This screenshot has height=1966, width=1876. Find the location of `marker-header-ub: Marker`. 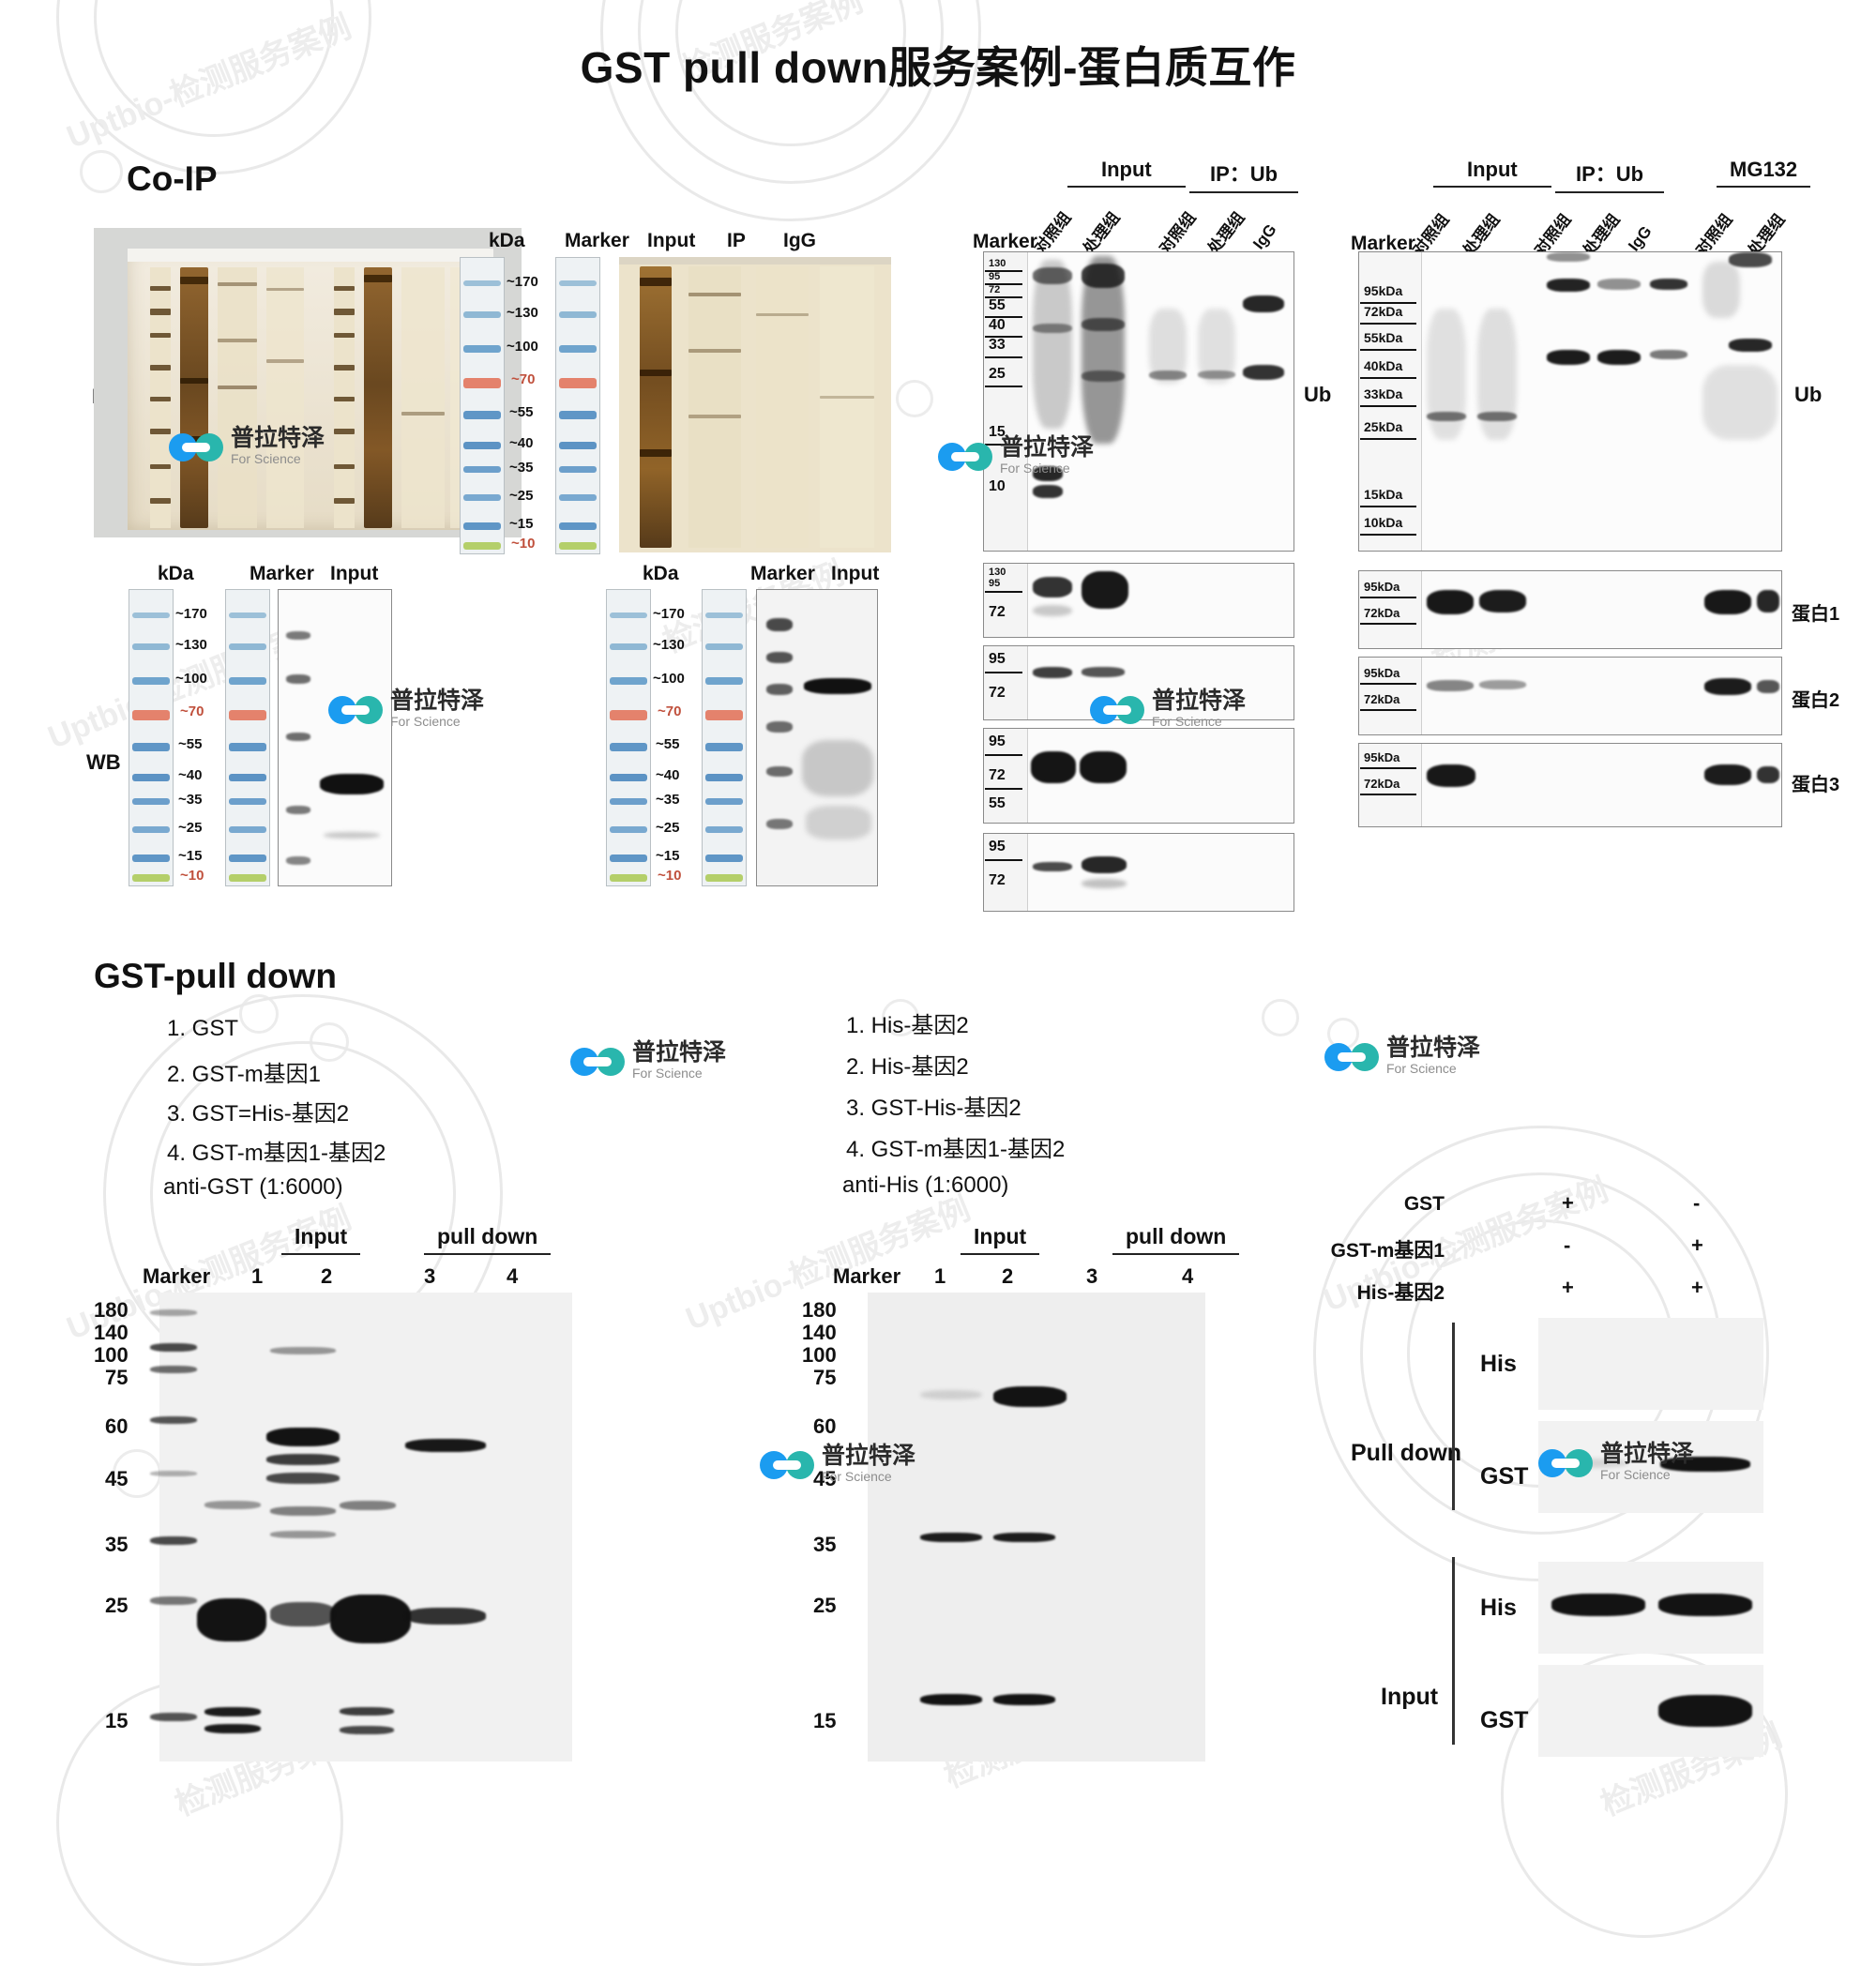

marker-header-ub: Marker is located at coordinates (1005, 241).